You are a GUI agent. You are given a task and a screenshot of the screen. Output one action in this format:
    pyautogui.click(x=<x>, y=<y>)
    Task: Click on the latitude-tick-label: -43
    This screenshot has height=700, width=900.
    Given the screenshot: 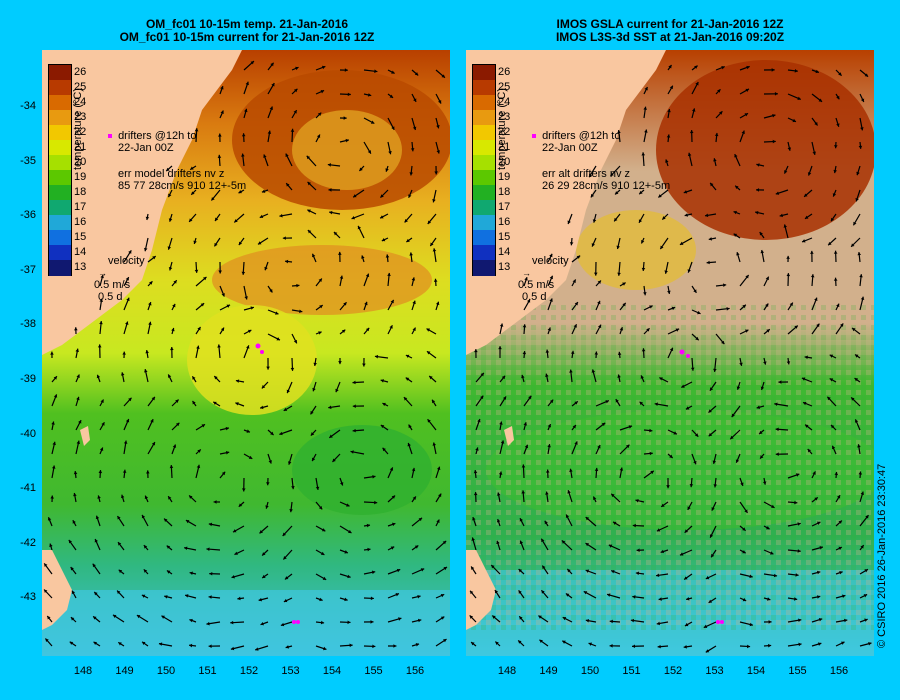 What is the action you would take?
    pyautogui.click(x=28, y=597)
    